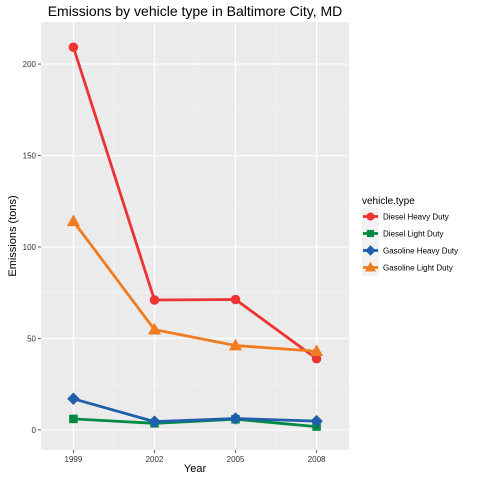 The height and width of the screenshot is (480, 480). I want to click on legend-item-gasoline-heavy-duty: Gasoline Heavy Duty, so click(410, 250).